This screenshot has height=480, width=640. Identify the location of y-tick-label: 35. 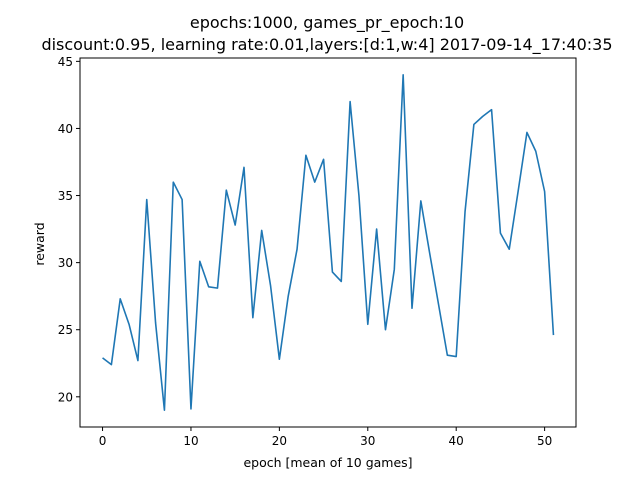
(65, 196).